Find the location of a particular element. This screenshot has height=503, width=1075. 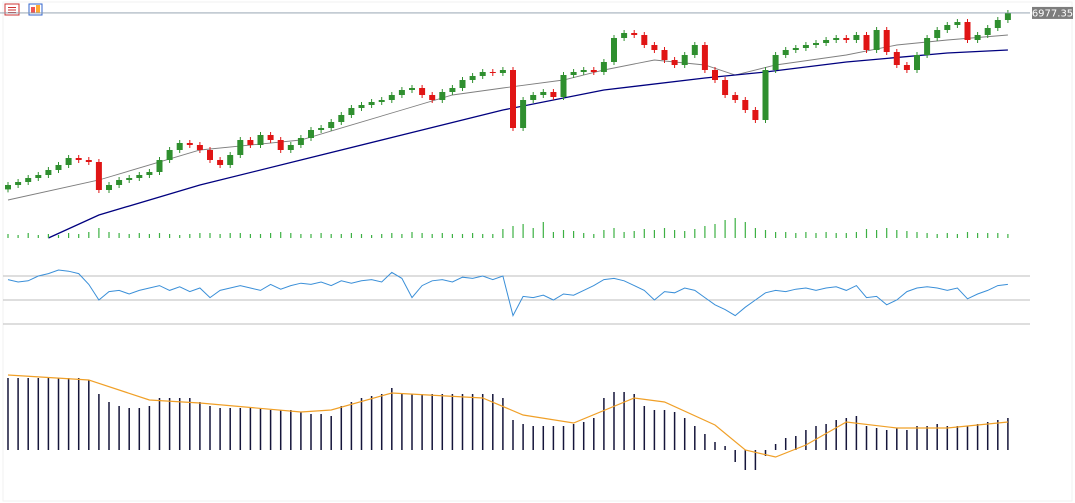

chart-icon is located at coordinates (35, 9).